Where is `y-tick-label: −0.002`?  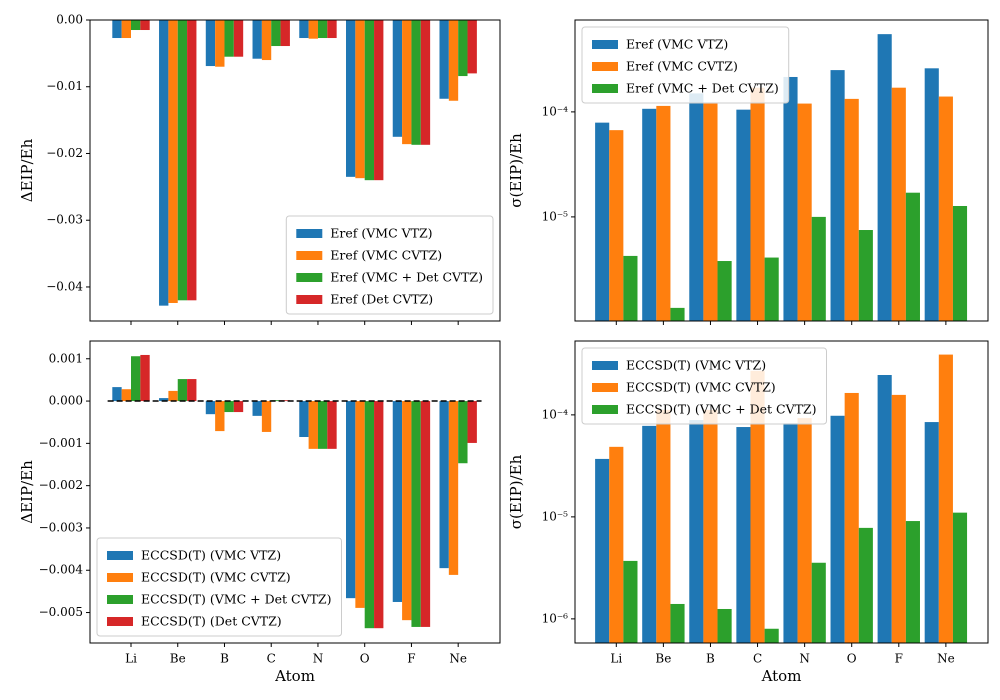 y-tick-label: −0.002 is located at coordinates (61, 485).